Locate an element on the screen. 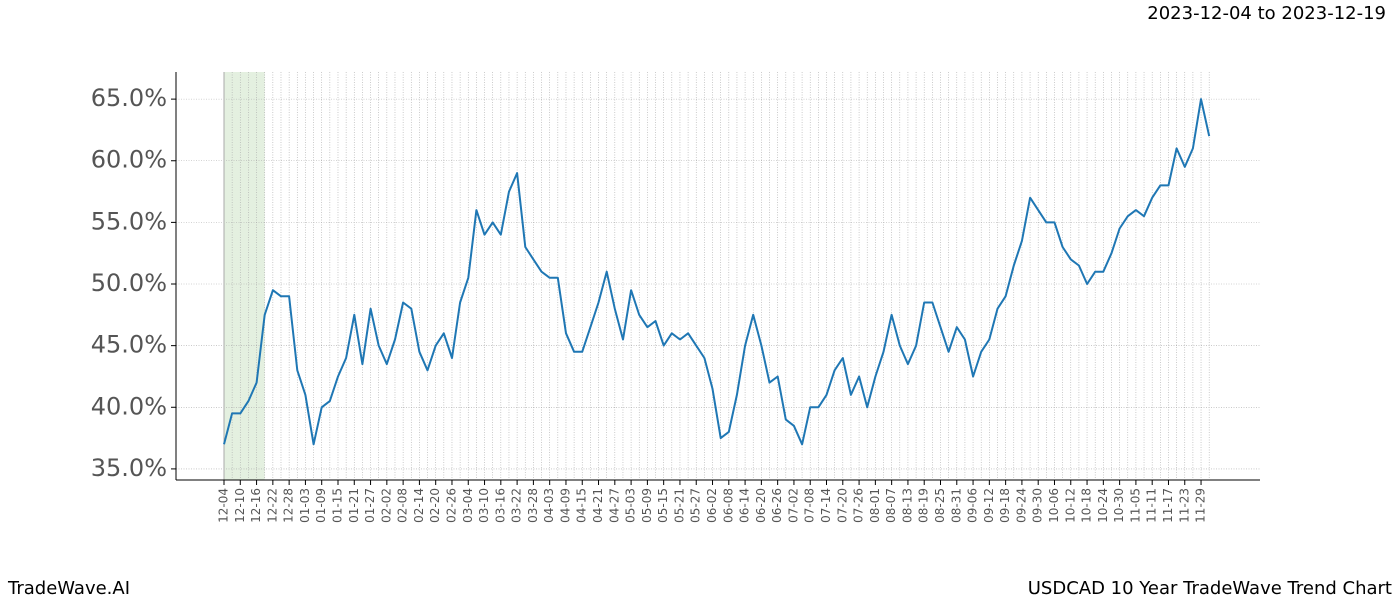 The width and height of the screenshot is (1400, 604). highlight-band is located at coordinates (244, 276).